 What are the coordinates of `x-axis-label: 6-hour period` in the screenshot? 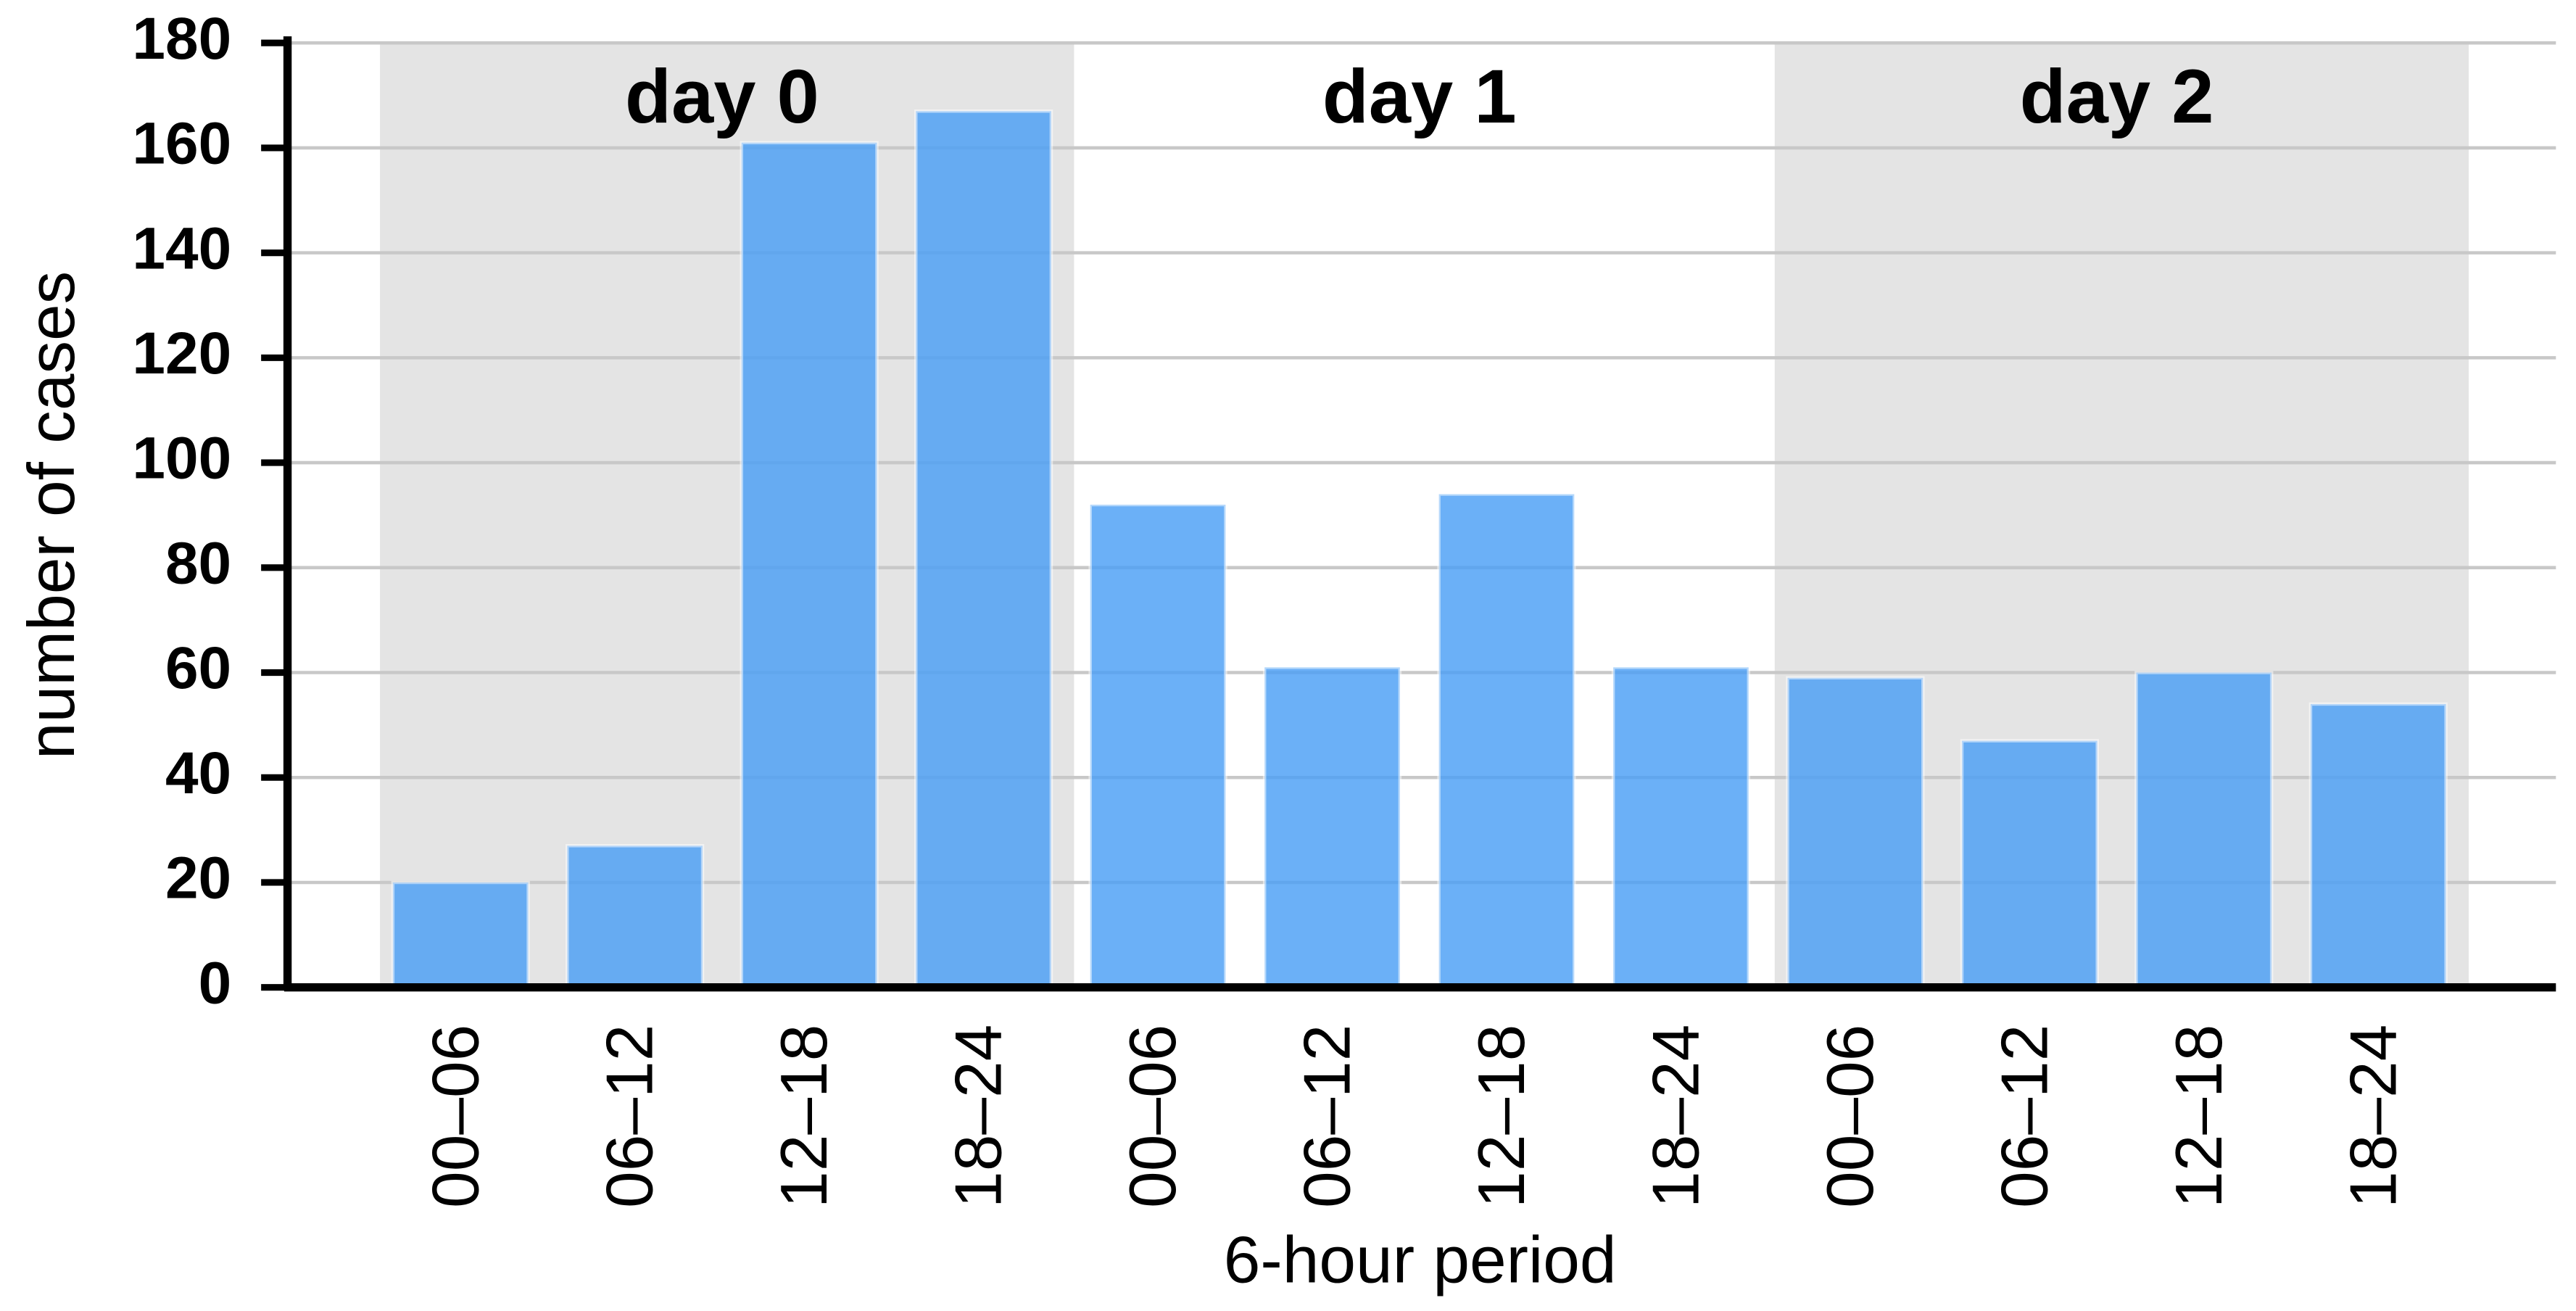 It's located at (1421, 1259).